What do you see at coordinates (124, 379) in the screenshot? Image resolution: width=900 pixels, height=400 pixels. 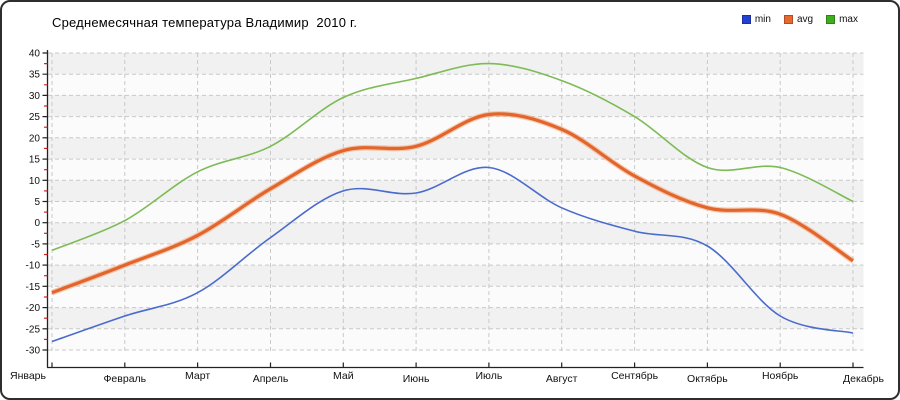 I see `svg-text: Февраль` at bounding box center [124, 379].